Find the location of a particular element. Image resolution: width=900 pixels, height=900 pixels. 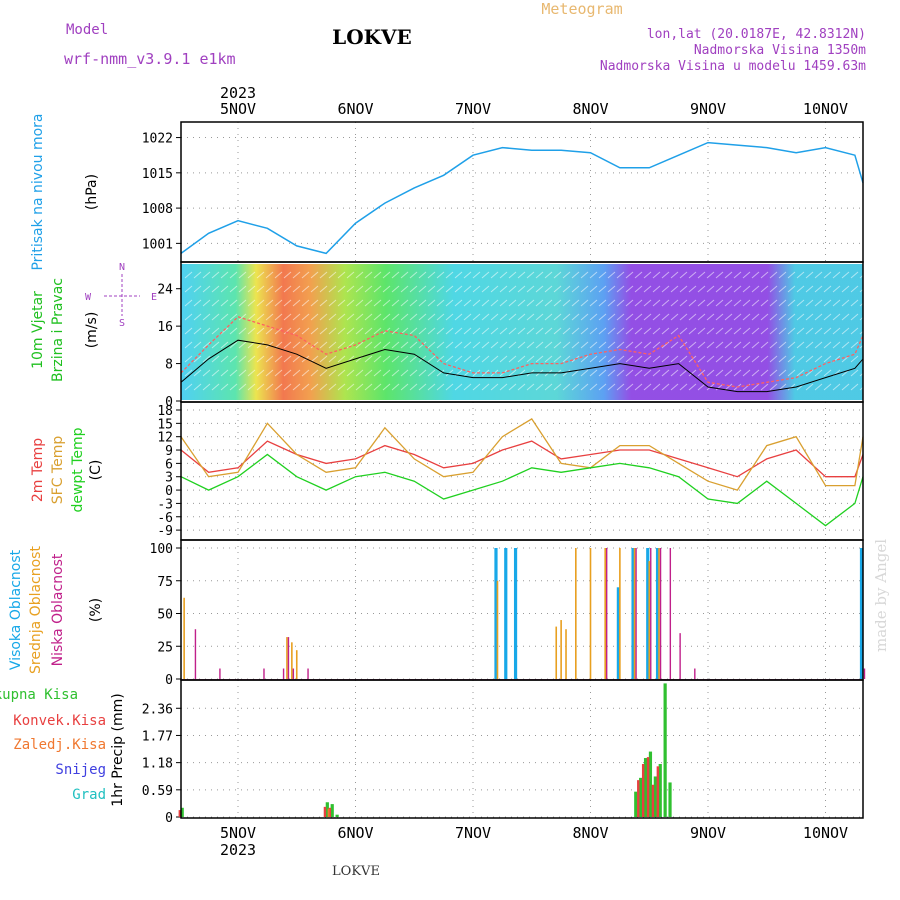

station-title: LOKVE is located at coordinates (372, 37).